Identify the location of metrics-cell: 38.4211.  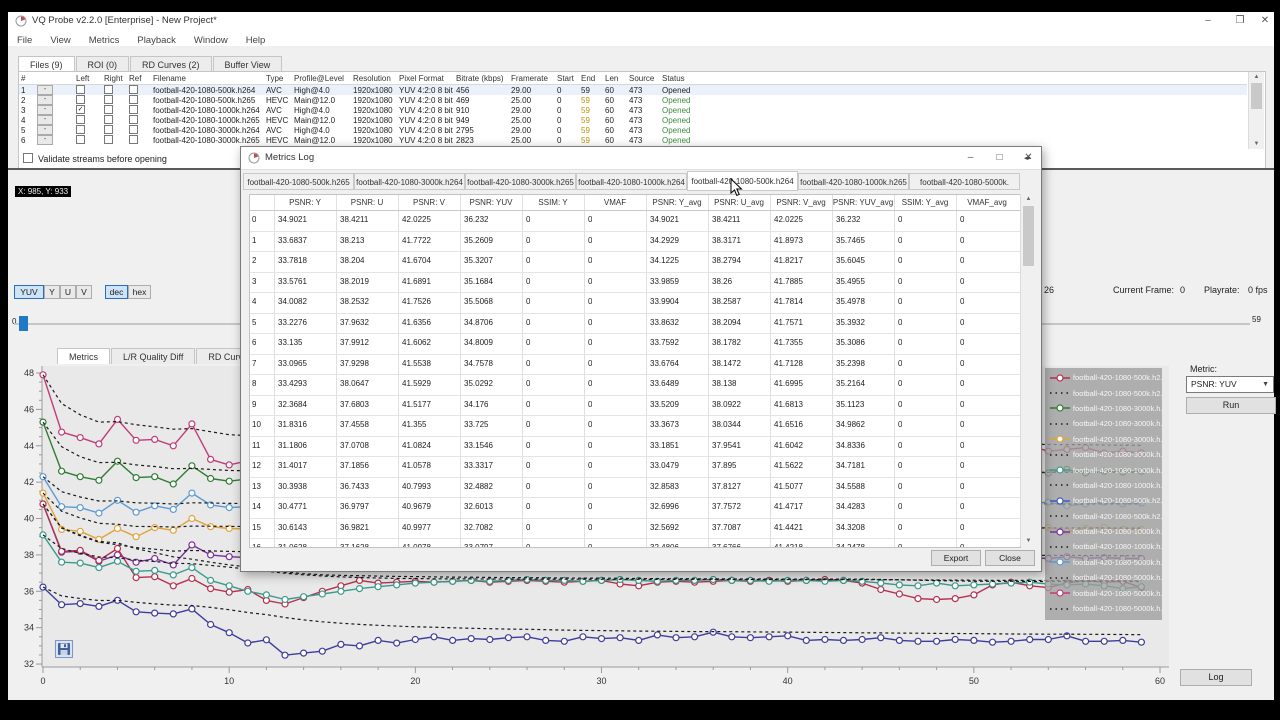
(354, 219).